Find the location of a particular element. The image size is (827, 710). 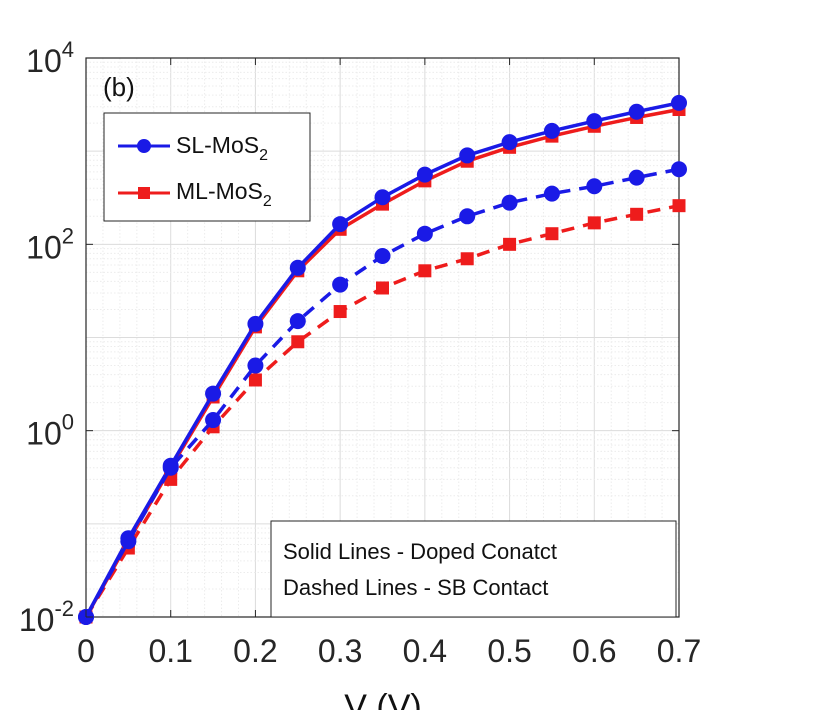

legend-entry-sl: SL-MoS2 is located at coordinates (222, 148).